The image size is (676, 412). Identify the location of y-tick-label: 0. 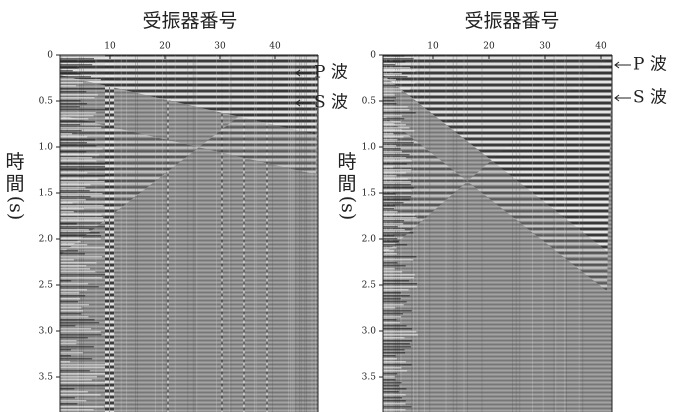
(373, 56).